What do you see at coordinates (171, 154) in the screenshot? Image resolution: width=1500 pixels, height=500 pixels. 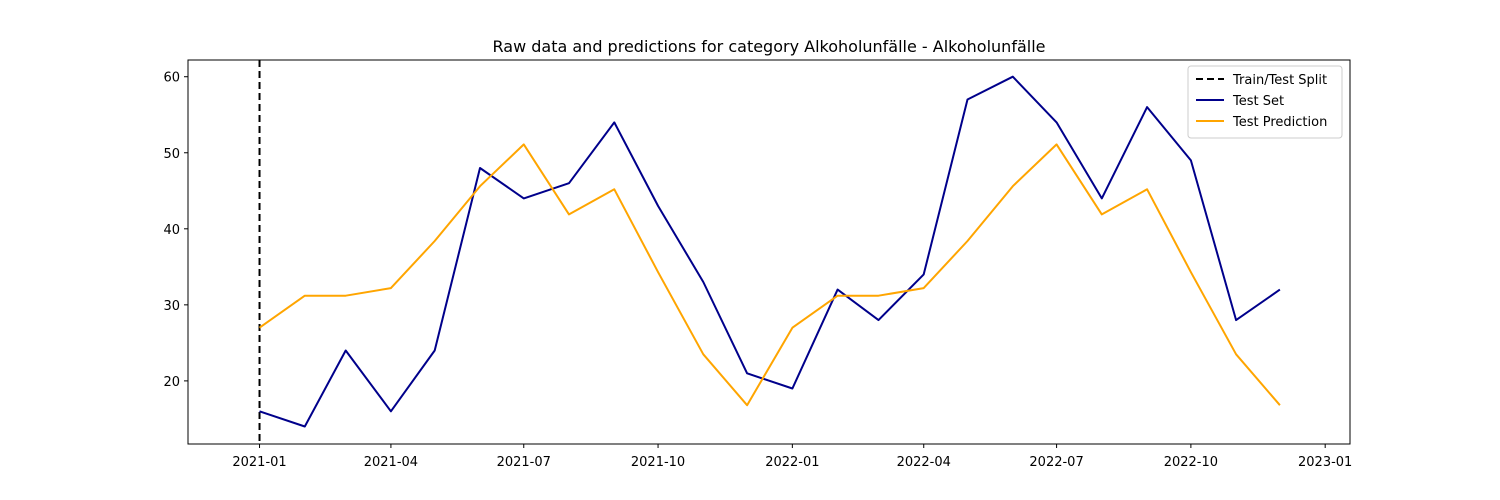 I see `y-tick-label: 50` at bounding box center [171, 154].